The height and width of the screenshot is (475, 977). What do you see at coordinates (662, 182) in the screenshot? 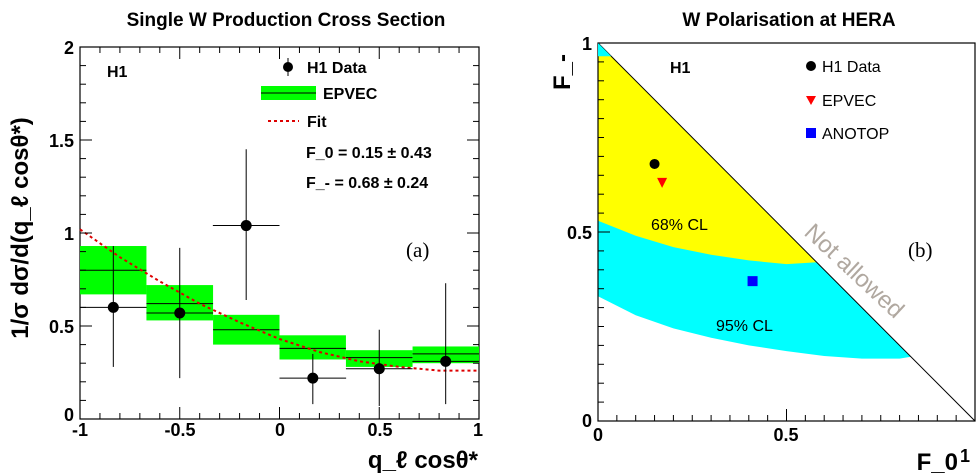
I see `epvec-point` at bounding box center [662, 182].